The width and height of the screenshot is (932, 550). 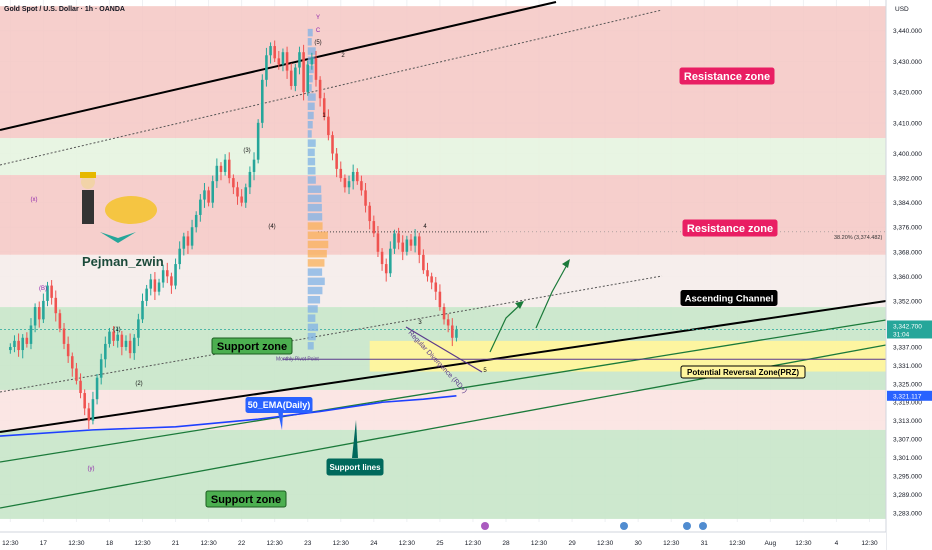 What do you see at coordinates (907, 277) in the screenshot?
I see `price-tick-label: 3,360.000` at bounding box center [907, 277].